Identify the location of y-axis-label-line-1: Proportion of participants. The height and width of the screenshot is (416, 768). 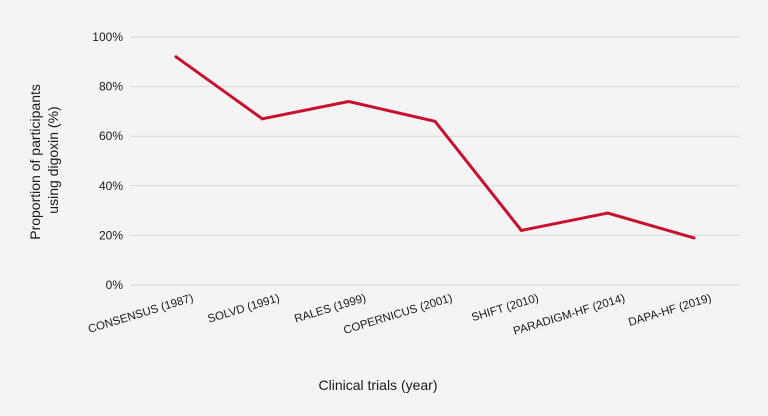
(35, 162).